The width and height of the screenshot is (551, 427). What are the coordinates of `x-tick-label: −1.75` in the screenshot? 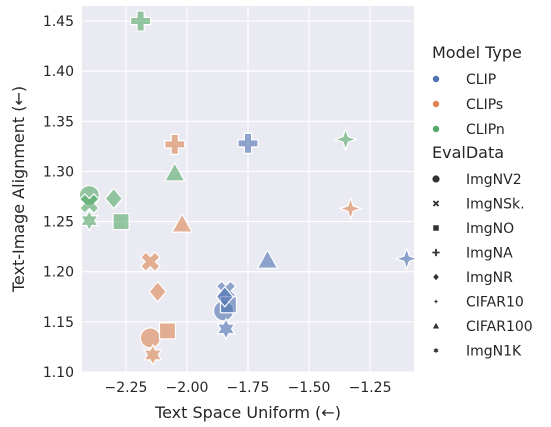 It's located at (248, 388).